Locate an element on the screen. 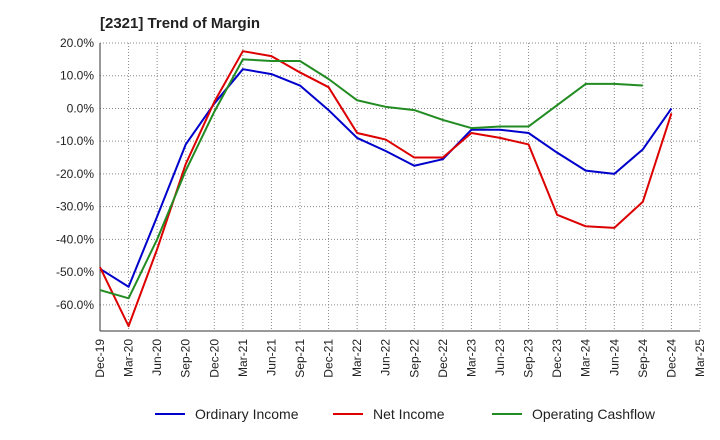  x-tick-label: Sep-22 is located at coordinates (414, 358).